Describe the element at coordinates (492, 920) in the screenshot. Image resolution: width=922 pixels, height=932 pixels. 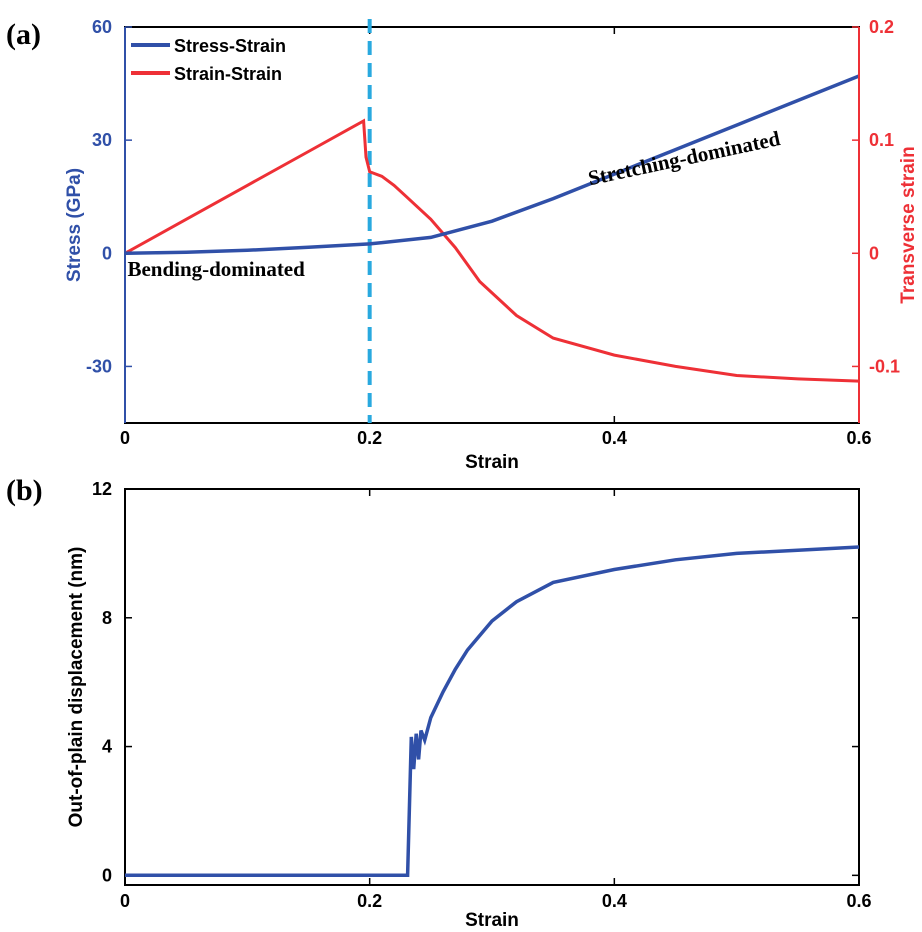
I see `panel-b-x-axis-label: Strain` at that location.